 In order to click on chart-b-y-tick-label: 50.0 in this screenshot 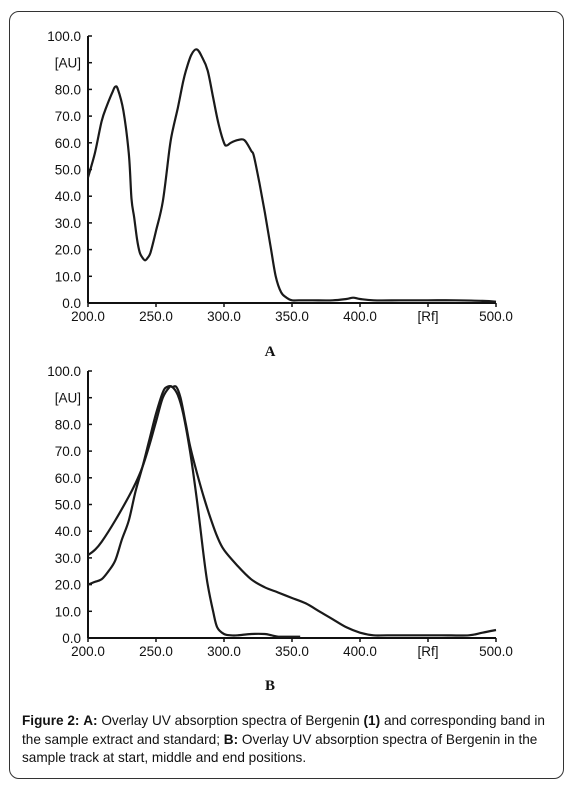, I will do `click(68, 505)`.